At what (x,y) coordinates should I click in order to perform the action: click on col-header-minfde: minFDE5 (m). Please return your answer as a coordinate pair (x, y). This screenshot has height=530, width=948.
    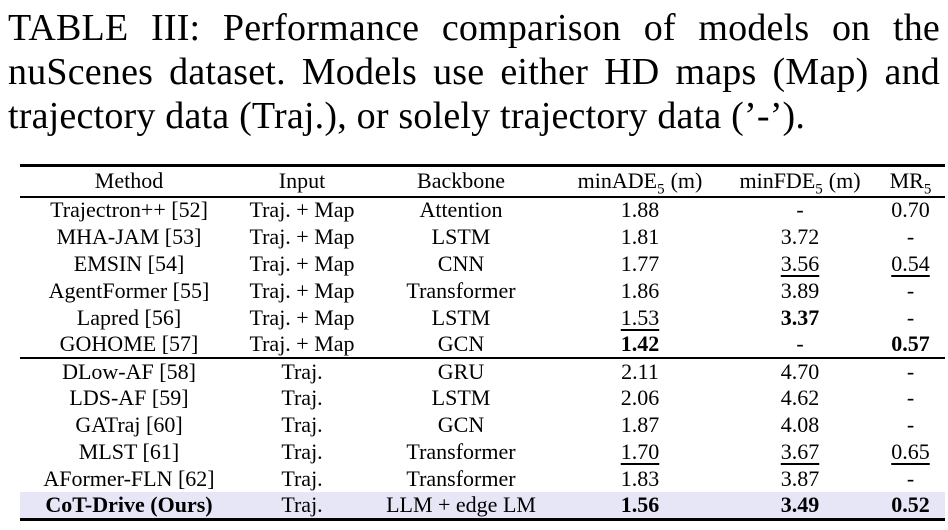
    Looking at the image, I should click on (800, 181).